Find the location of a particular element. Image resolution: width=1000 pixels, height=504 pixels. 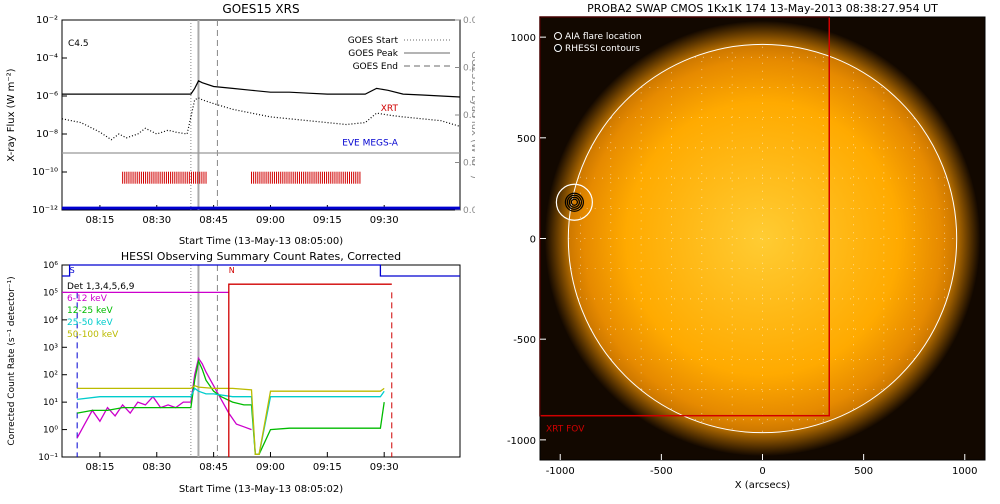

swap-xlabel: X (arcsecs) is located at coordinates (763, 485).